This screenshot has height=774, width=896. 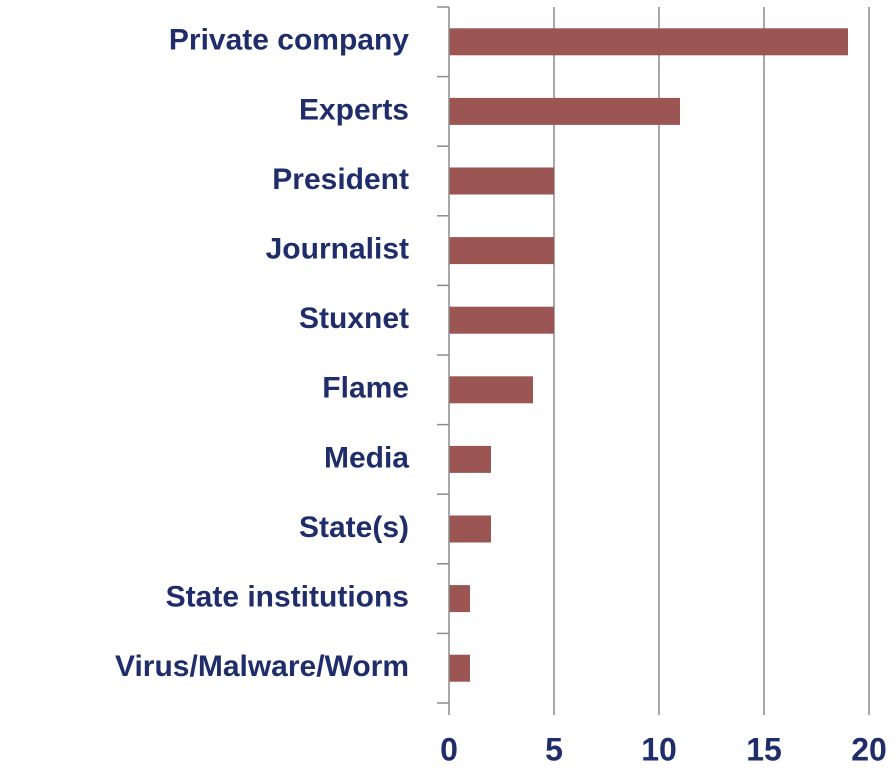 I want to click on category-label: Journalist, so click(x=337, y=249).